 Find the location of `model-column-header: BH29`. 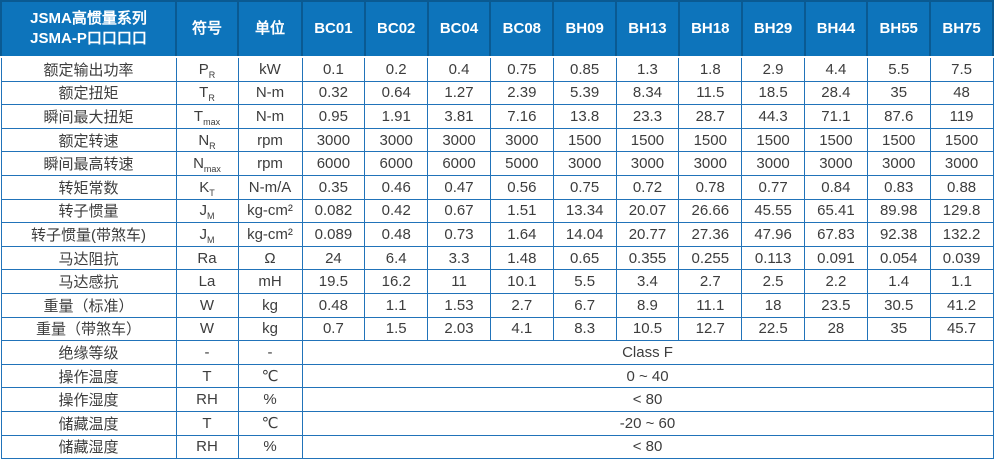

model-column-header: BH29 is located at coordinates (773, 29).